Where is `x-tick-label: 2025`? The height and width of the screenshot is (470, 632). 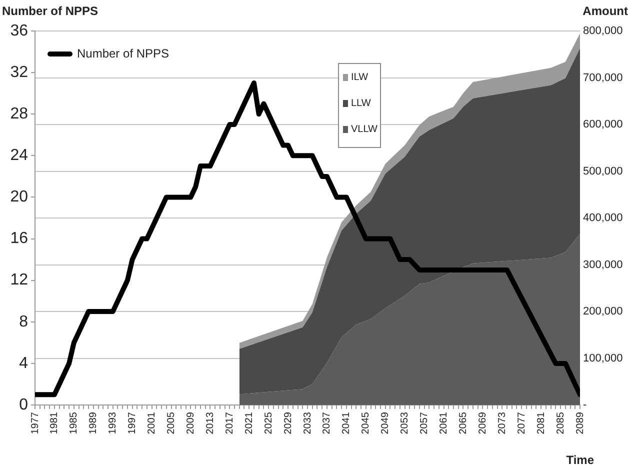 x-tick-label: 2025 is located at coordinates (268, 423).